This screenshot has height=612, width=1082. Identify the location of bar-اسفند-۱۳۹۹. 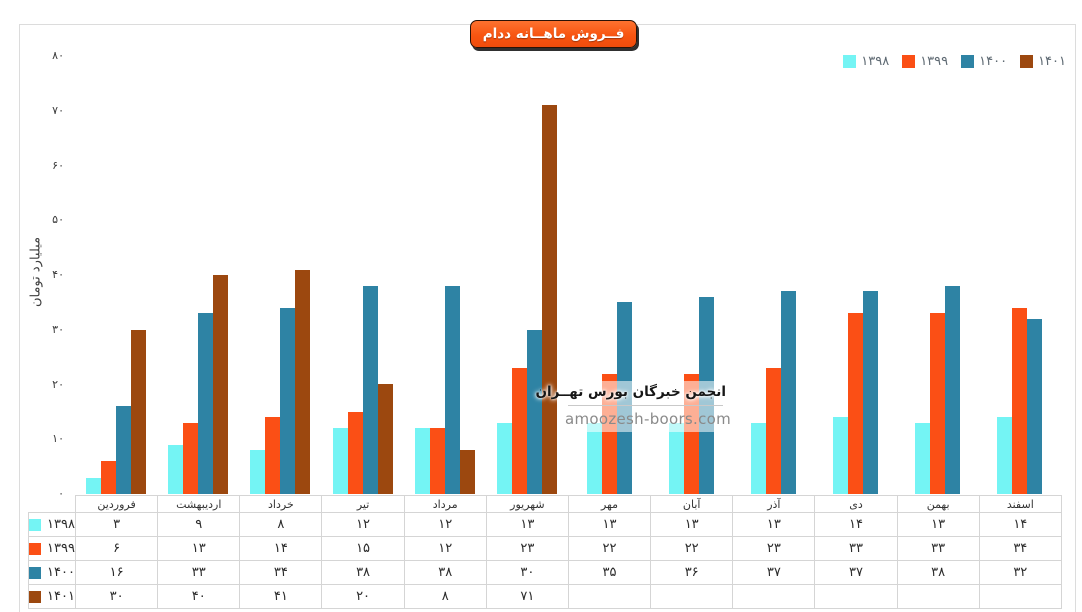
(1020, 401).